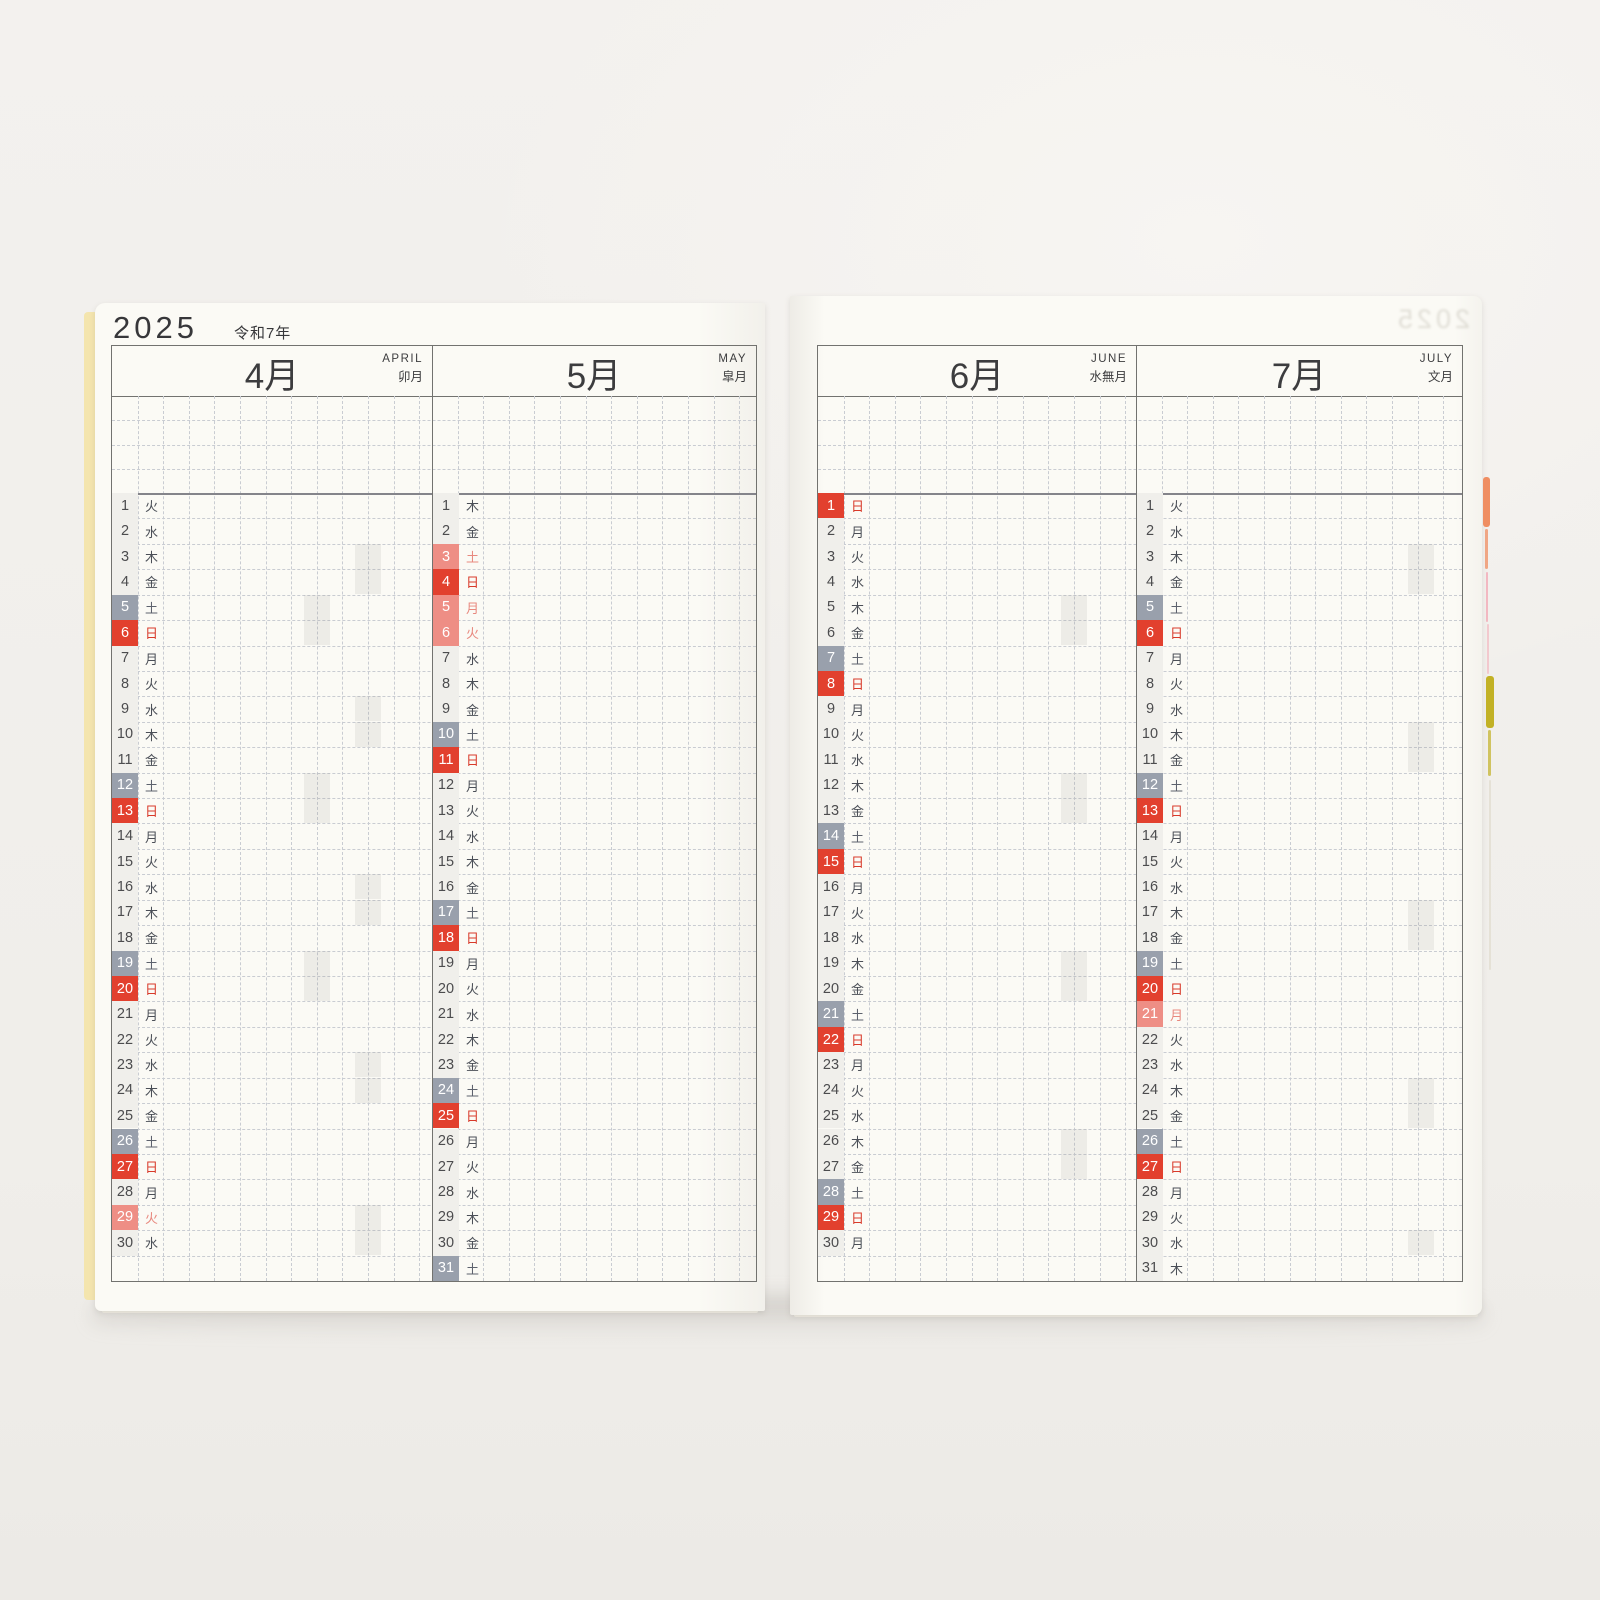 This screenshot has height=1600, width=1600. What do you see at coordinates (1299, 1065) in the screenshot?
I see `day-july-23: 23 水` at bounding box center [1299, 1065].